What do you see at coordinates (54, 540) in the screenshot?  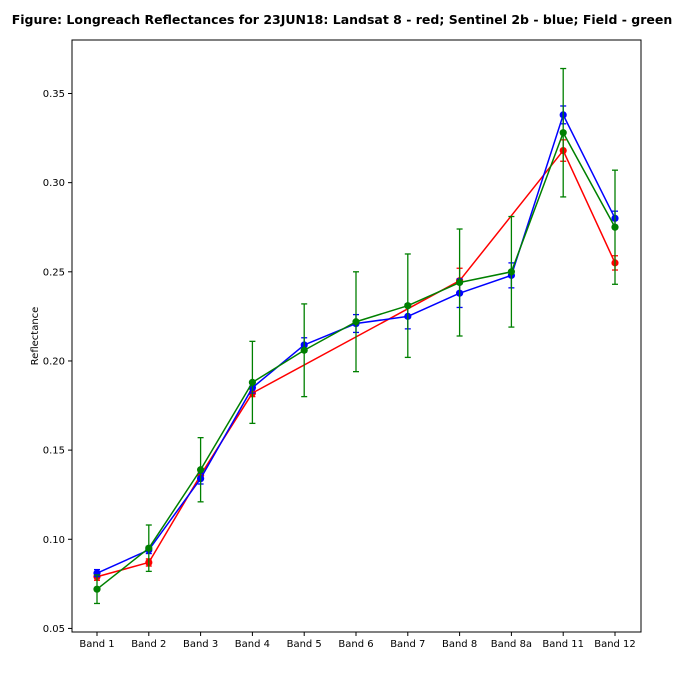 I see `y-tick-label: 0.10` at bounding box center [54, 540].